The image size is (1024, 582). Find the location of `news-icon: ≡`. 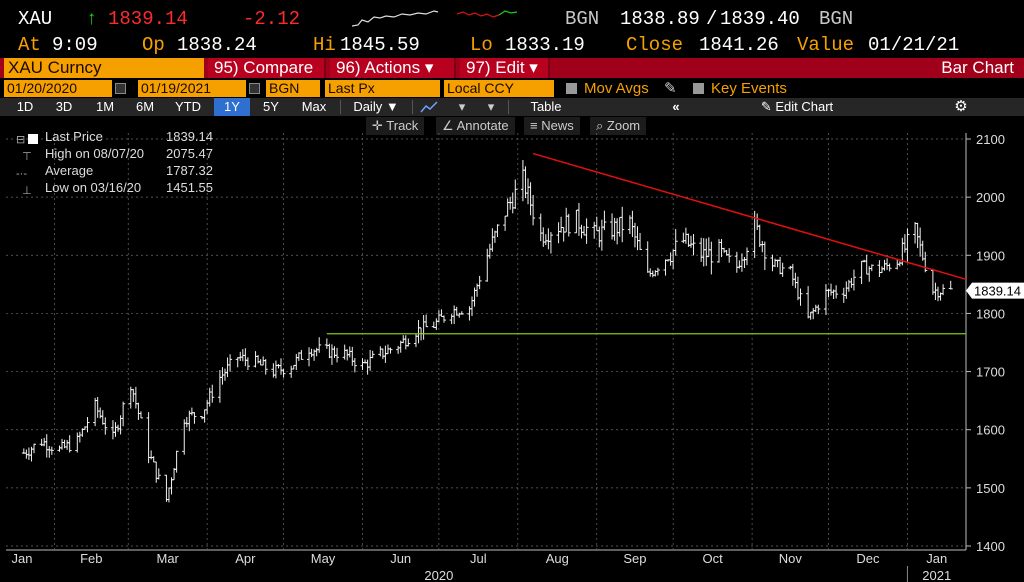

news-icon: ≡ is located at coordinates (536, 125).